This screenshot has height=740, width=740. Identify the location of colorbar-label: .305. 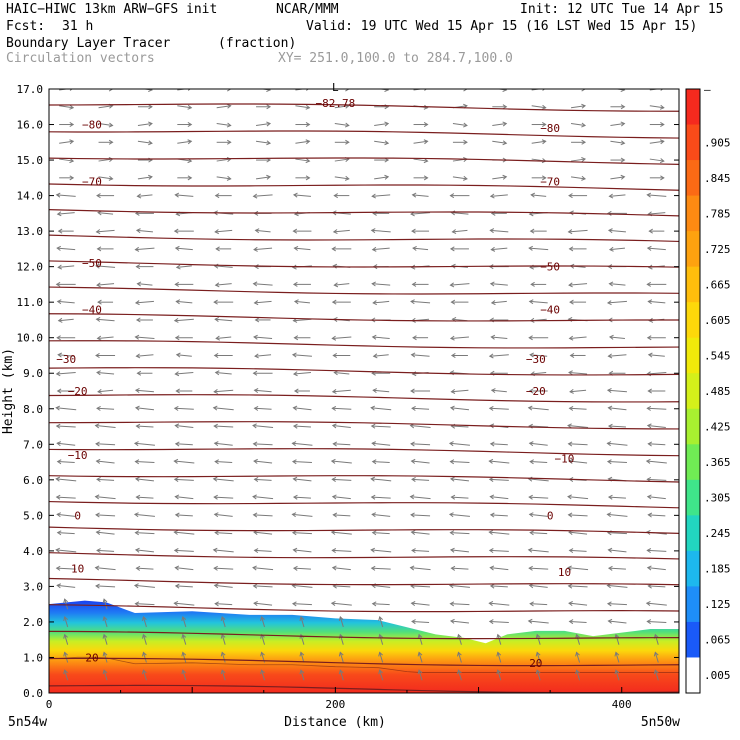
(717, 498).